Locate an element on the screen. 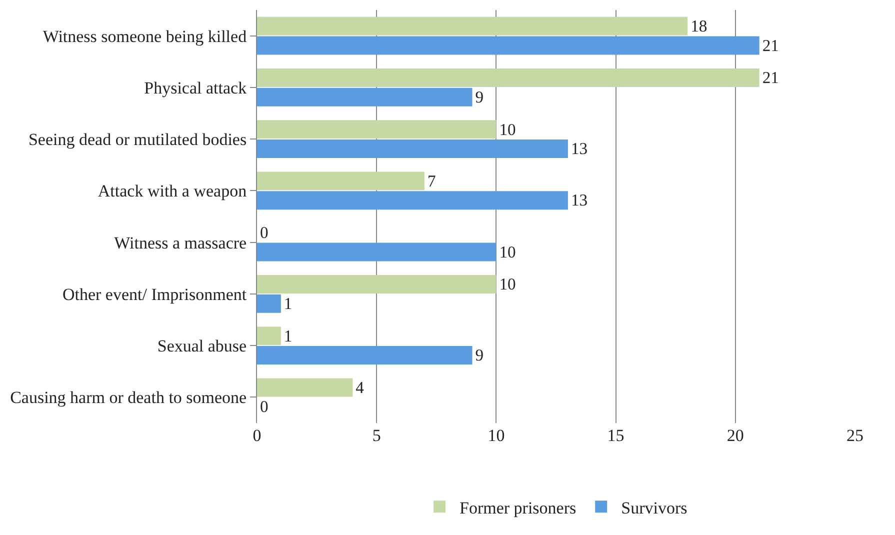  y-tick-label: Sexual abuse is located at coordinates (202, 346).